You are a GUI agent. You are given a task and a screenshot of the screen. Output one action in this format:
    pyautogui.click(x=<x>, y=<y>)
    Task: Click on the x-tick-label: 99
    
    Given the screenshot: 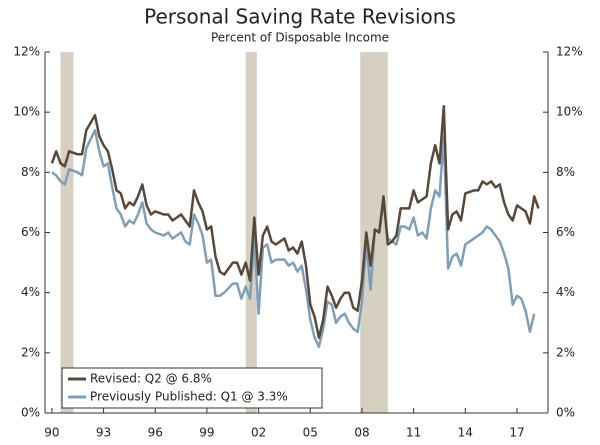 What is the action you would take?
    pyautogui.click(x=206, y=433)
    